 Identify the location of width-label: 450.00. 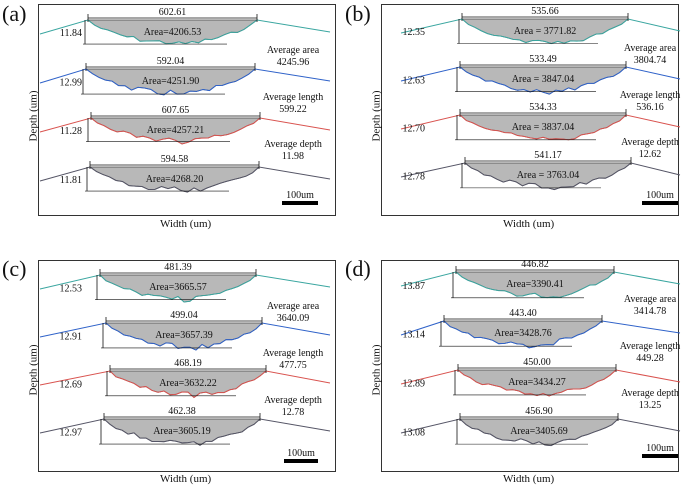
(537, 362).